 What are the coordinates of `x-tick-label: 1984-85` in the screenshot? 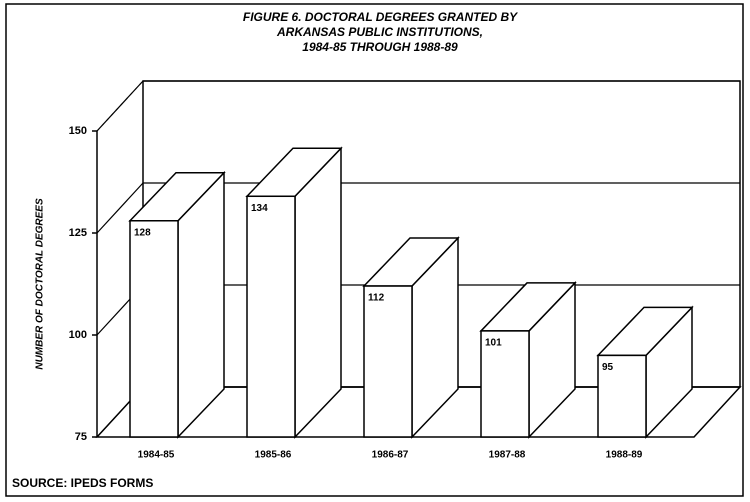 It's located at (156, 455).